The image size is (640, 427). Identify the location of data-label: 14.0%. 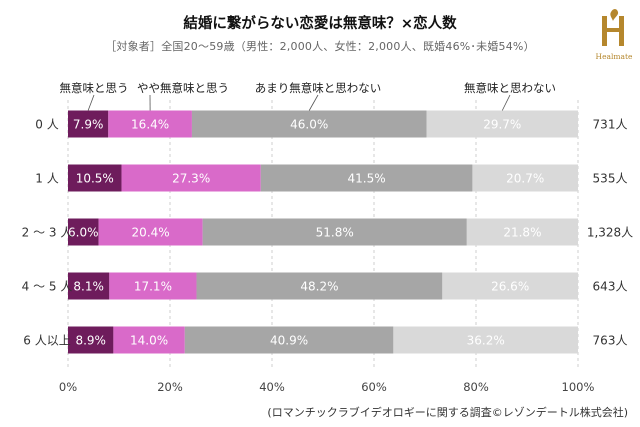
(149, 341).